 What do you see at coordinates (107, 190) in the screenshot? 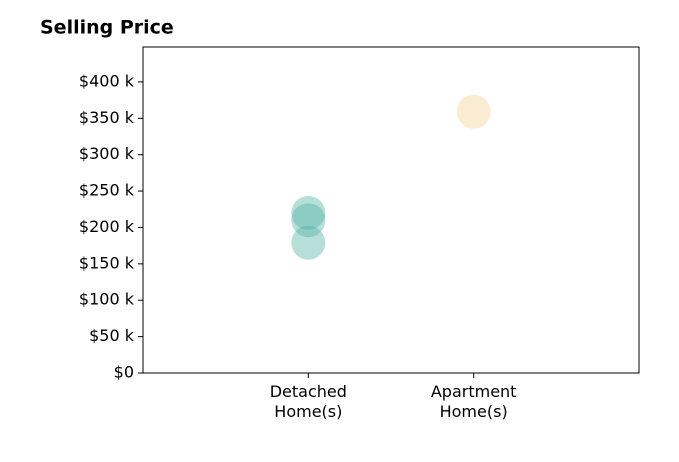
I see `y-tick-label: $250 k` at bounding box center [107, 190].